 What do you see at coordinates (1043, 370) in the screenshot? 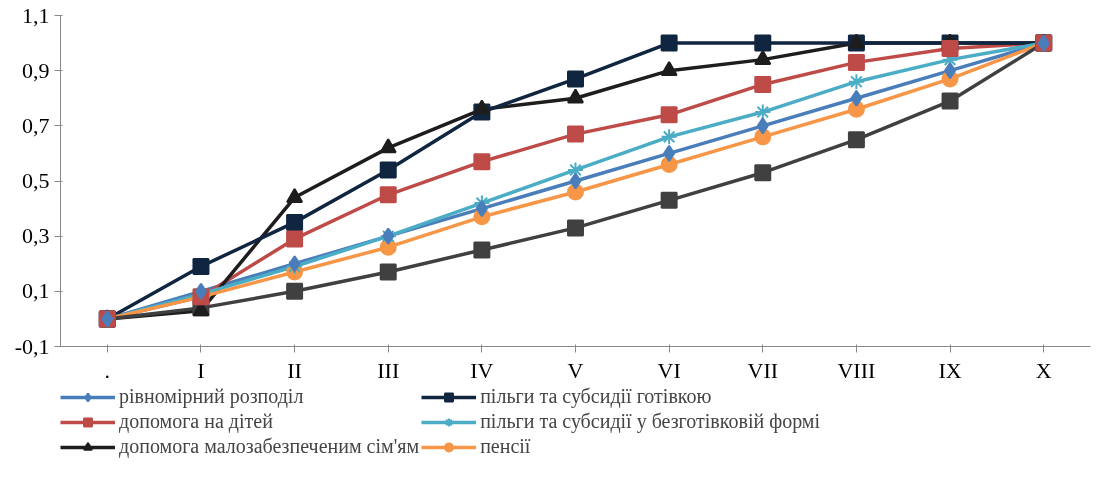
I see `x-tick-label: X` at bounding box center [1043, 370].